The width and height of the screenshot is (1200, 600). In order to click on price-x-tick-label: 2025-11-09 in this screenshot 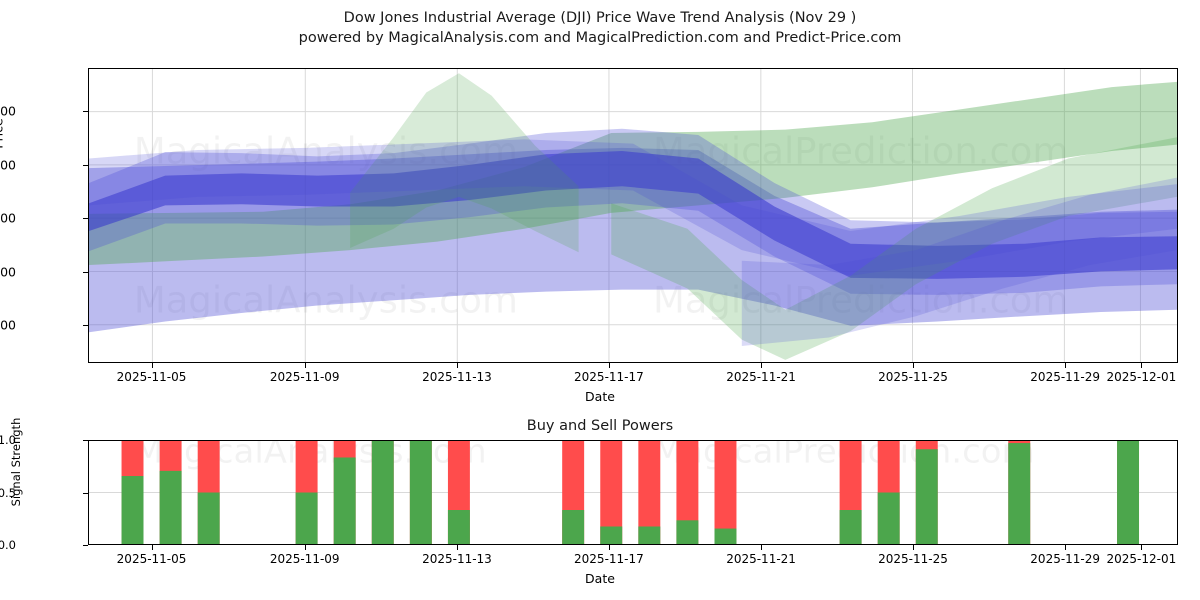, I will do `click(304, 377)`.